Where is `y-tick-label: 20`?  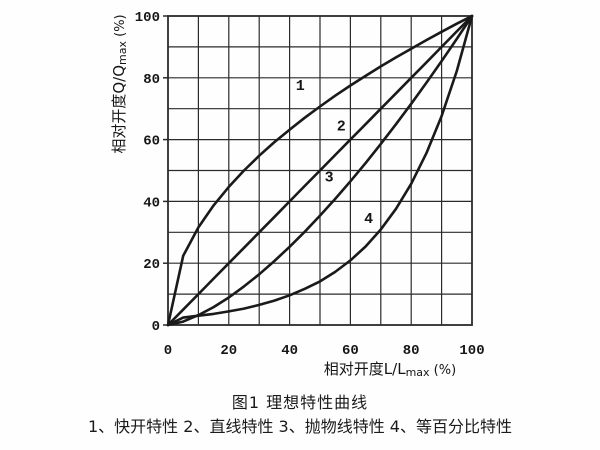 y-tick-label: 20 is located at coordinates (151, 265).